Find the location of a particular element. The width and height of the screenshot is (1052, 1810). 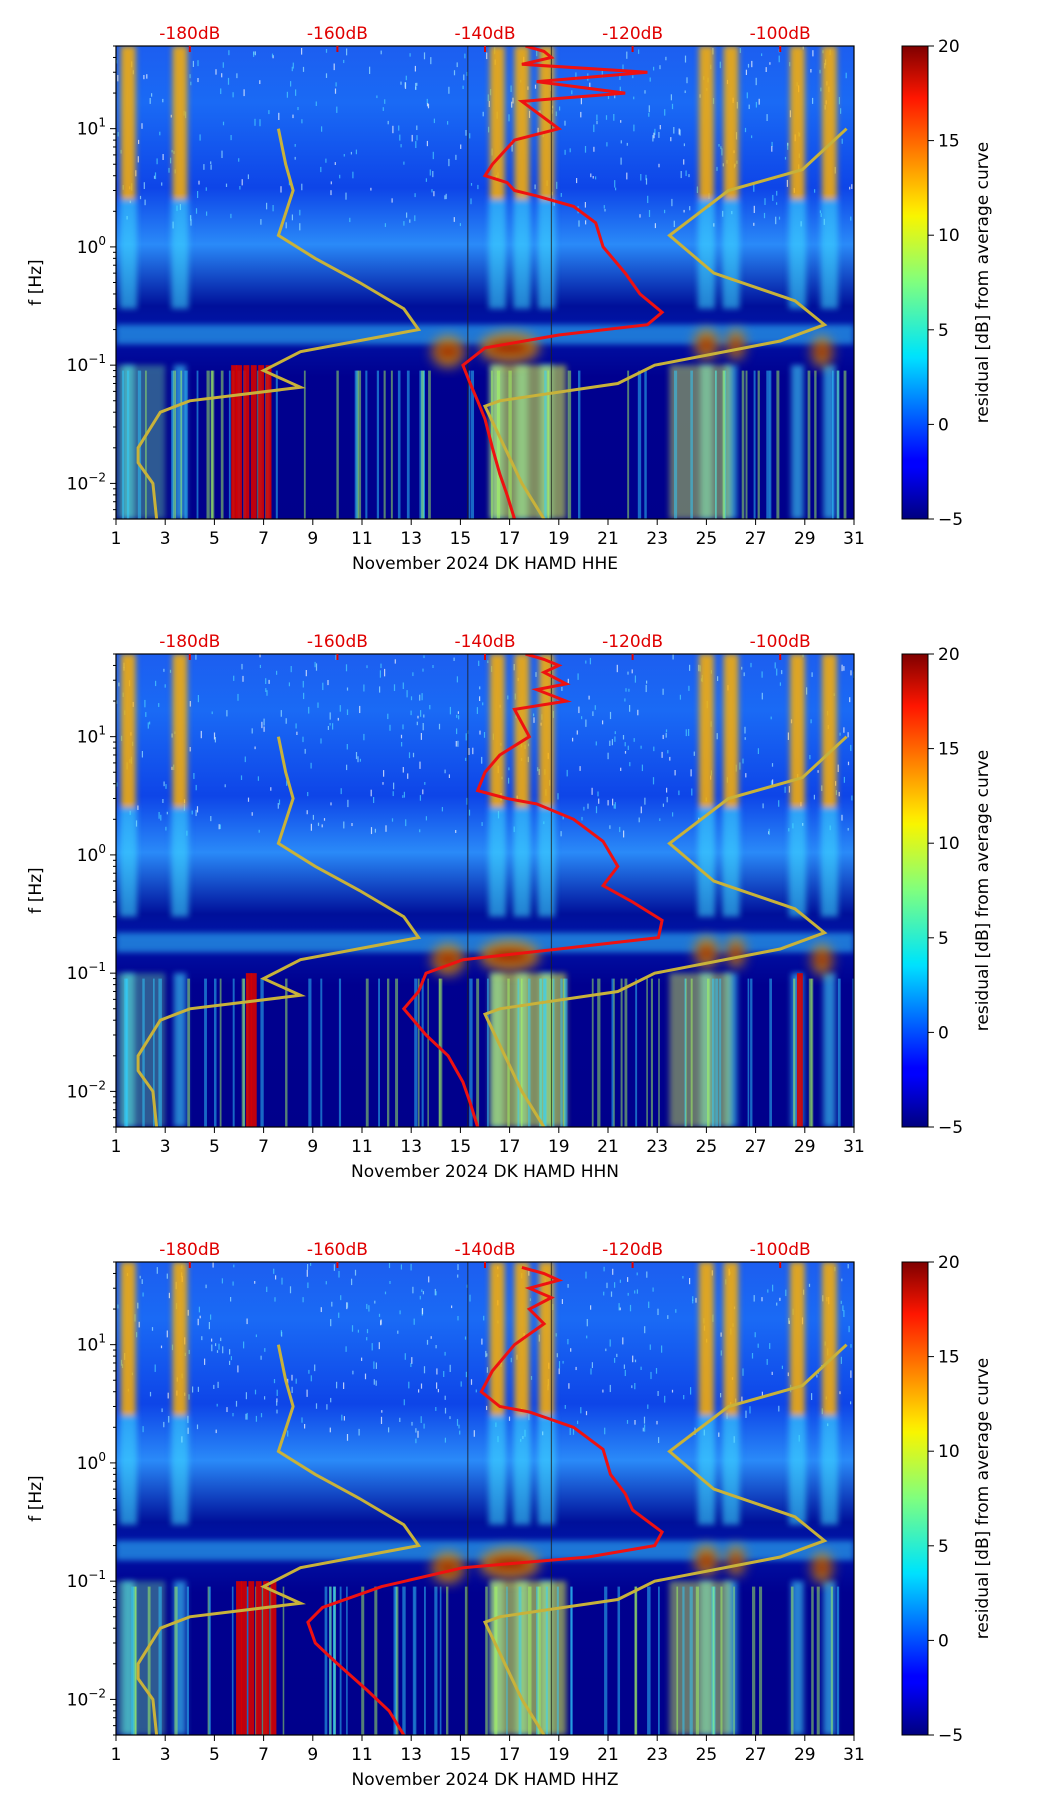

nhnm-curve is located at coordinates (665, 1539).